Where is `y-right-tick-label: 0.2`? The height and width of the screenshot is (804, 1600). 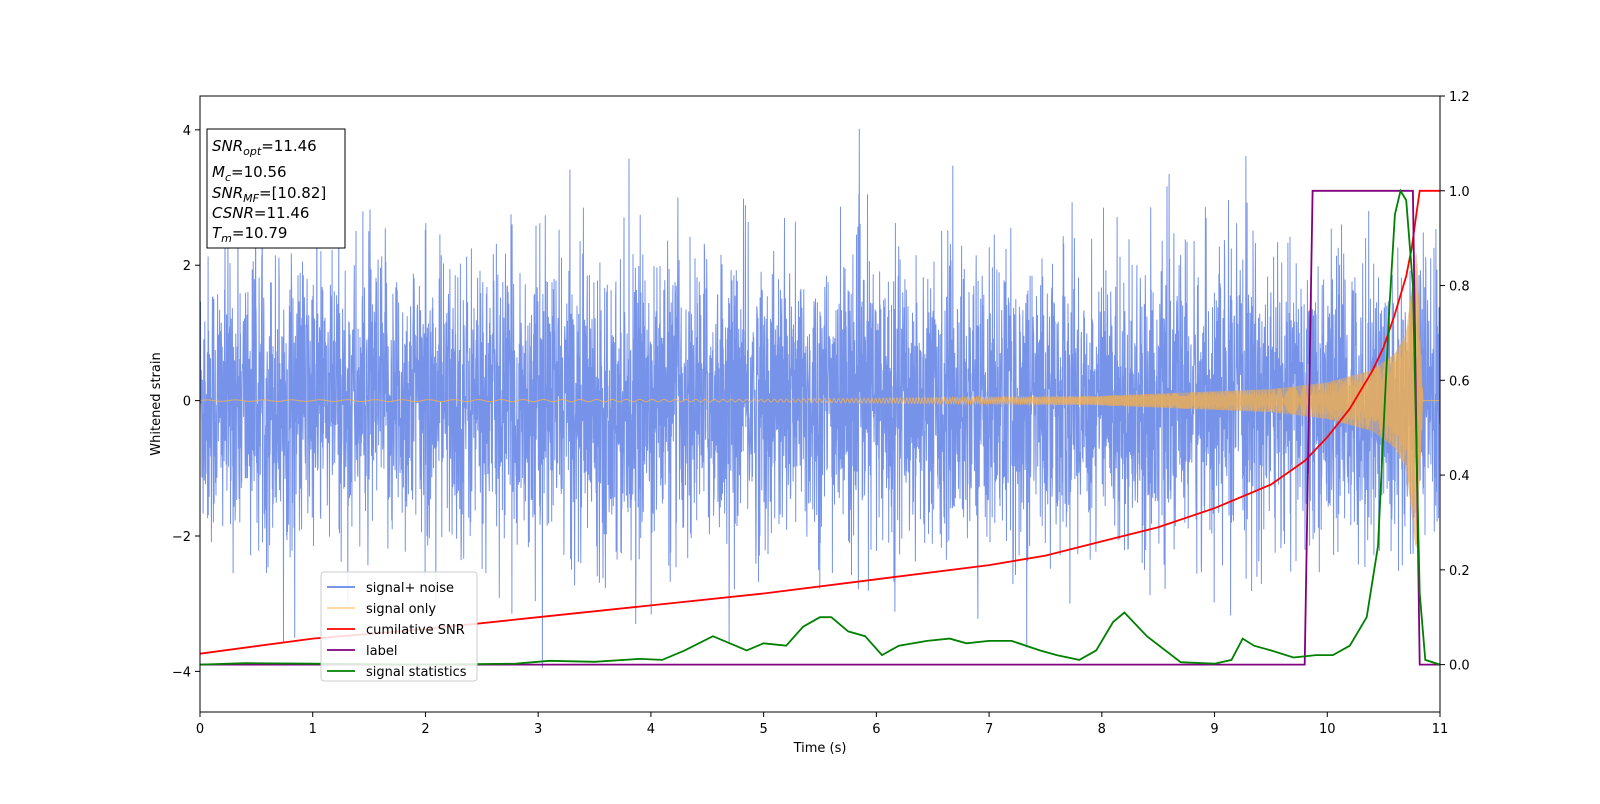
y-right-tick-label: 0.2 is located at coordinates (1459, 571).